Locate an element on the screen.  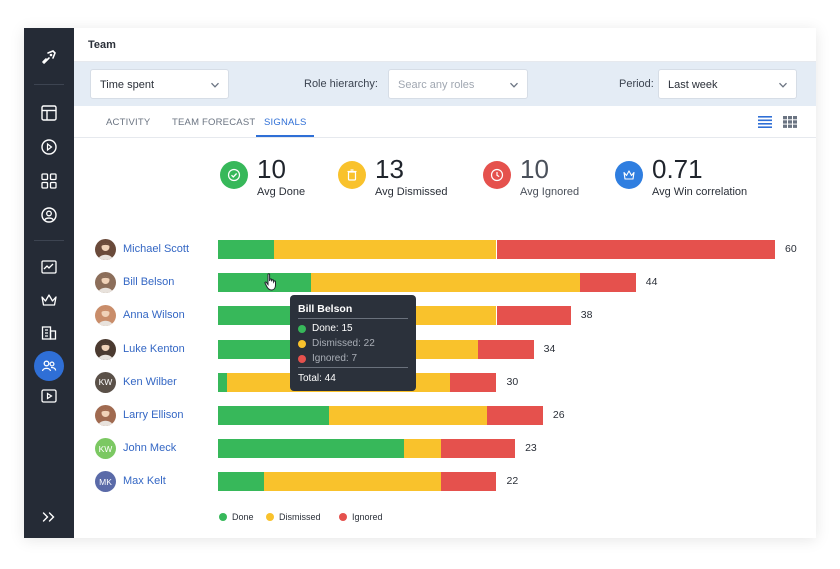
layout-icon is located at coordinates (49, 113).